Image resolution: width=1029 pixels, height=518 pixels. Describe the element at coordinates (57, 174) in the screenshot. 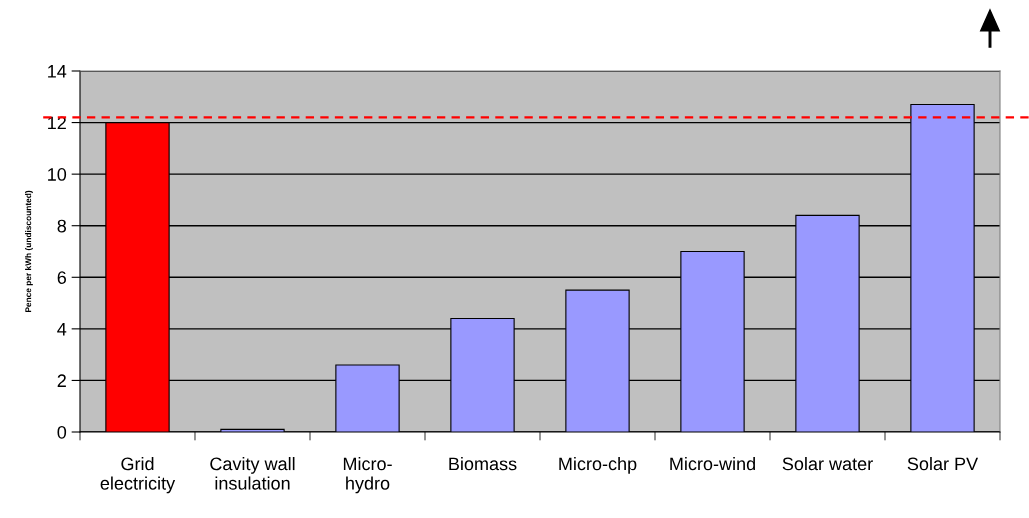

I see `y-tick-label: 10` at that location.